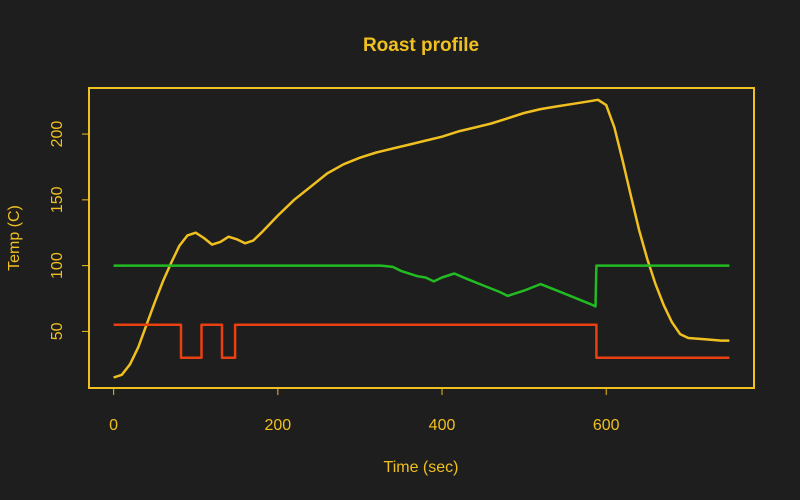 Image resolution: width=800 pixels, height=500 pixels. Describe the element at coordinates (277, 425) in the screenshot. I see `x-tick-label: 200` at that location.